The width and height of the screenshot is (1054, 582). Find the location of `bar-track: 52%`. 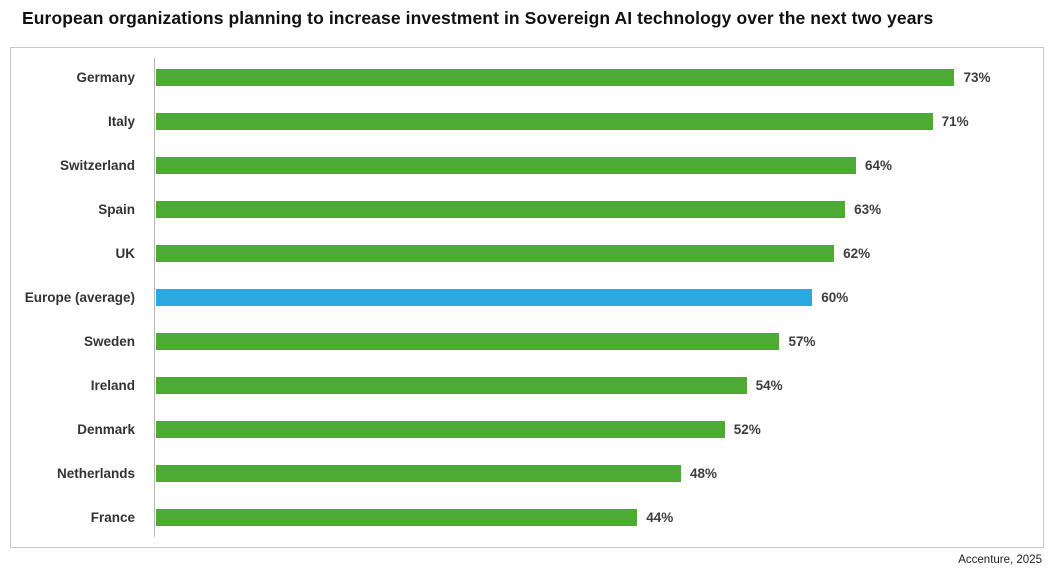

bar-track: 52% is located at coordinates (589, 429).